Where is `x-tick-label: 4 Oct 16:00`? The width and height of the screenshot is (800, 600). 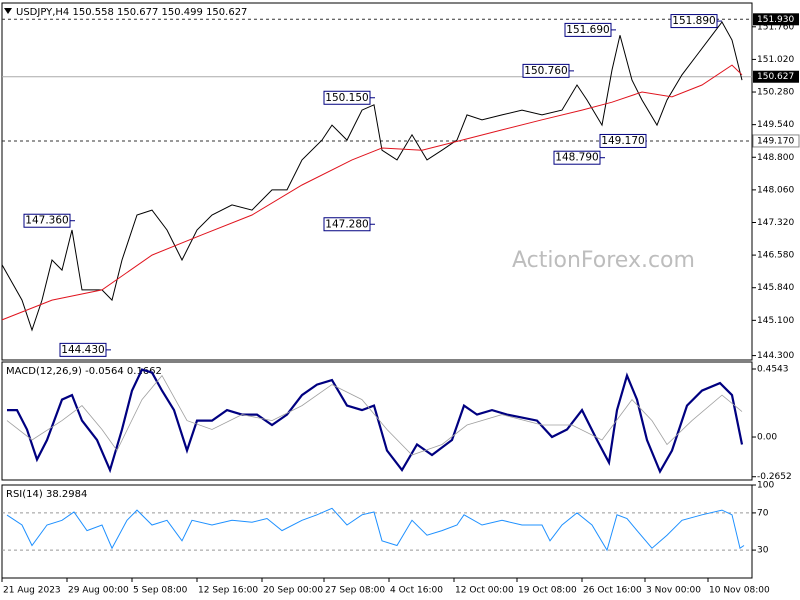 x-tick-label: 4 Oct 16:00 is located at coordinates (416, 591).